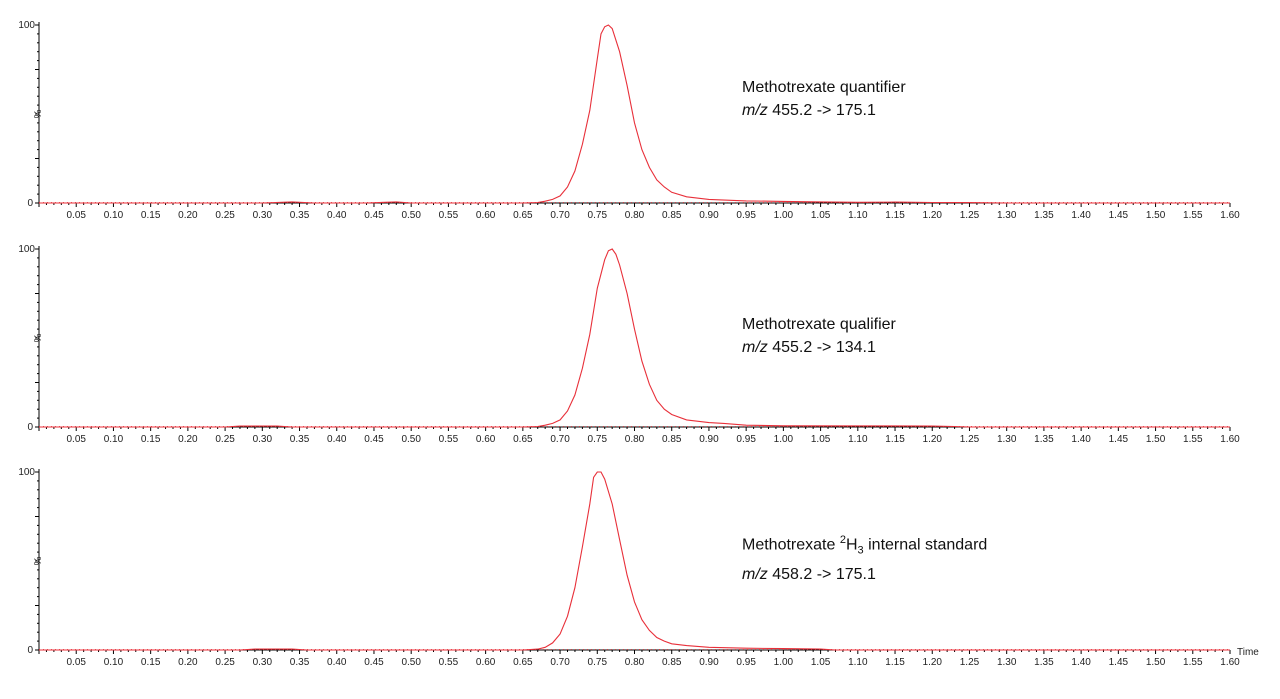  What do you see at coordinates (824, 574) in the screenshot?
I see `mz-value: 458.2 -> 175.1` at bounding box center [824, 574].